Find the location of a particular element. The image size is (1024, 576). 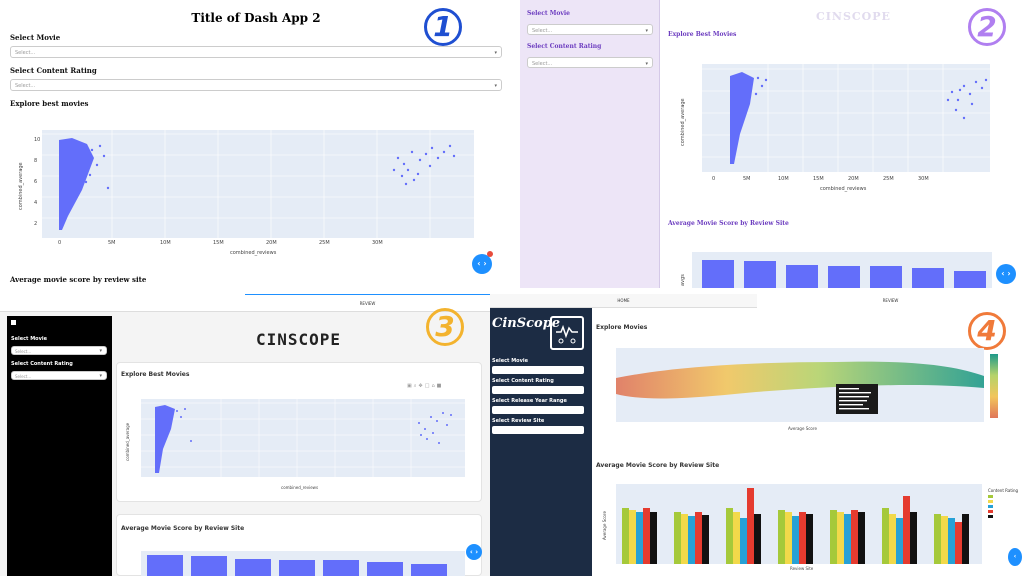

bar-chart-svg is located at coordinates (297, 565).